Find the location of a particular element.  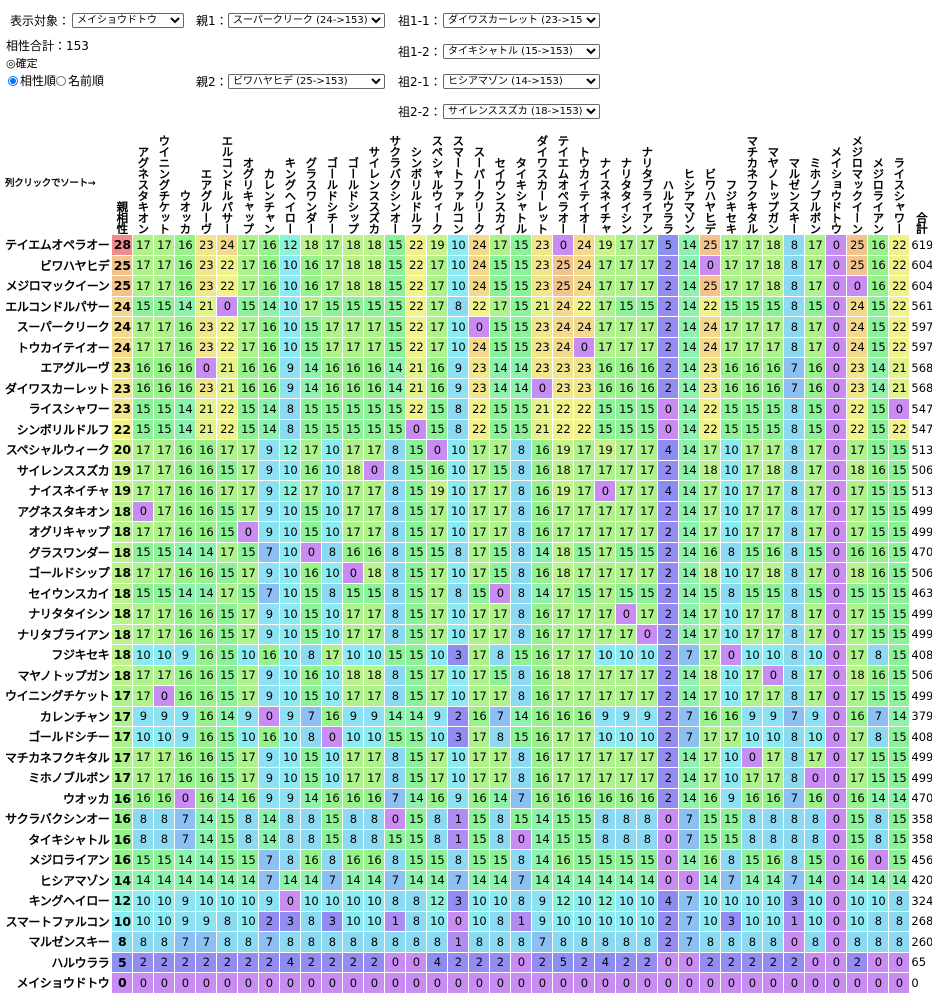

column-header: ヒシアマゾン is located at coordinates (689, 181).